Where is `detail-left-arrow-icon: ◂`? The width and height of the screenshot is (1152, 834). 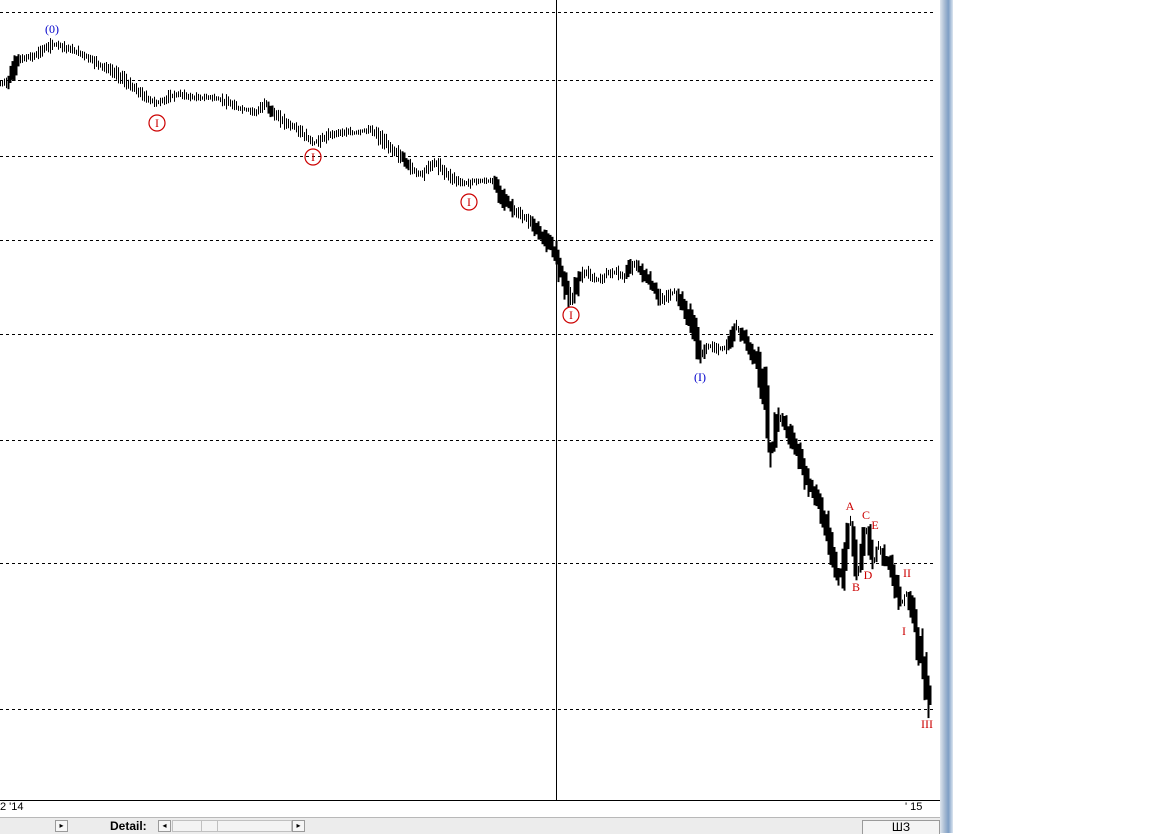 detail-left-arrow-icon: ◂ is located at coordinates (164, 826).